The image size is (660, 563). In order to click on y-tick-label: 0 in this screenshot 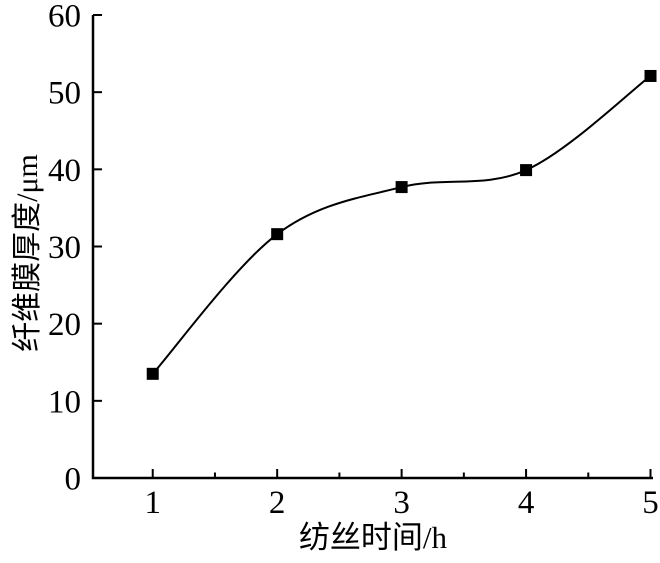, I will do `click(73, 480)`.